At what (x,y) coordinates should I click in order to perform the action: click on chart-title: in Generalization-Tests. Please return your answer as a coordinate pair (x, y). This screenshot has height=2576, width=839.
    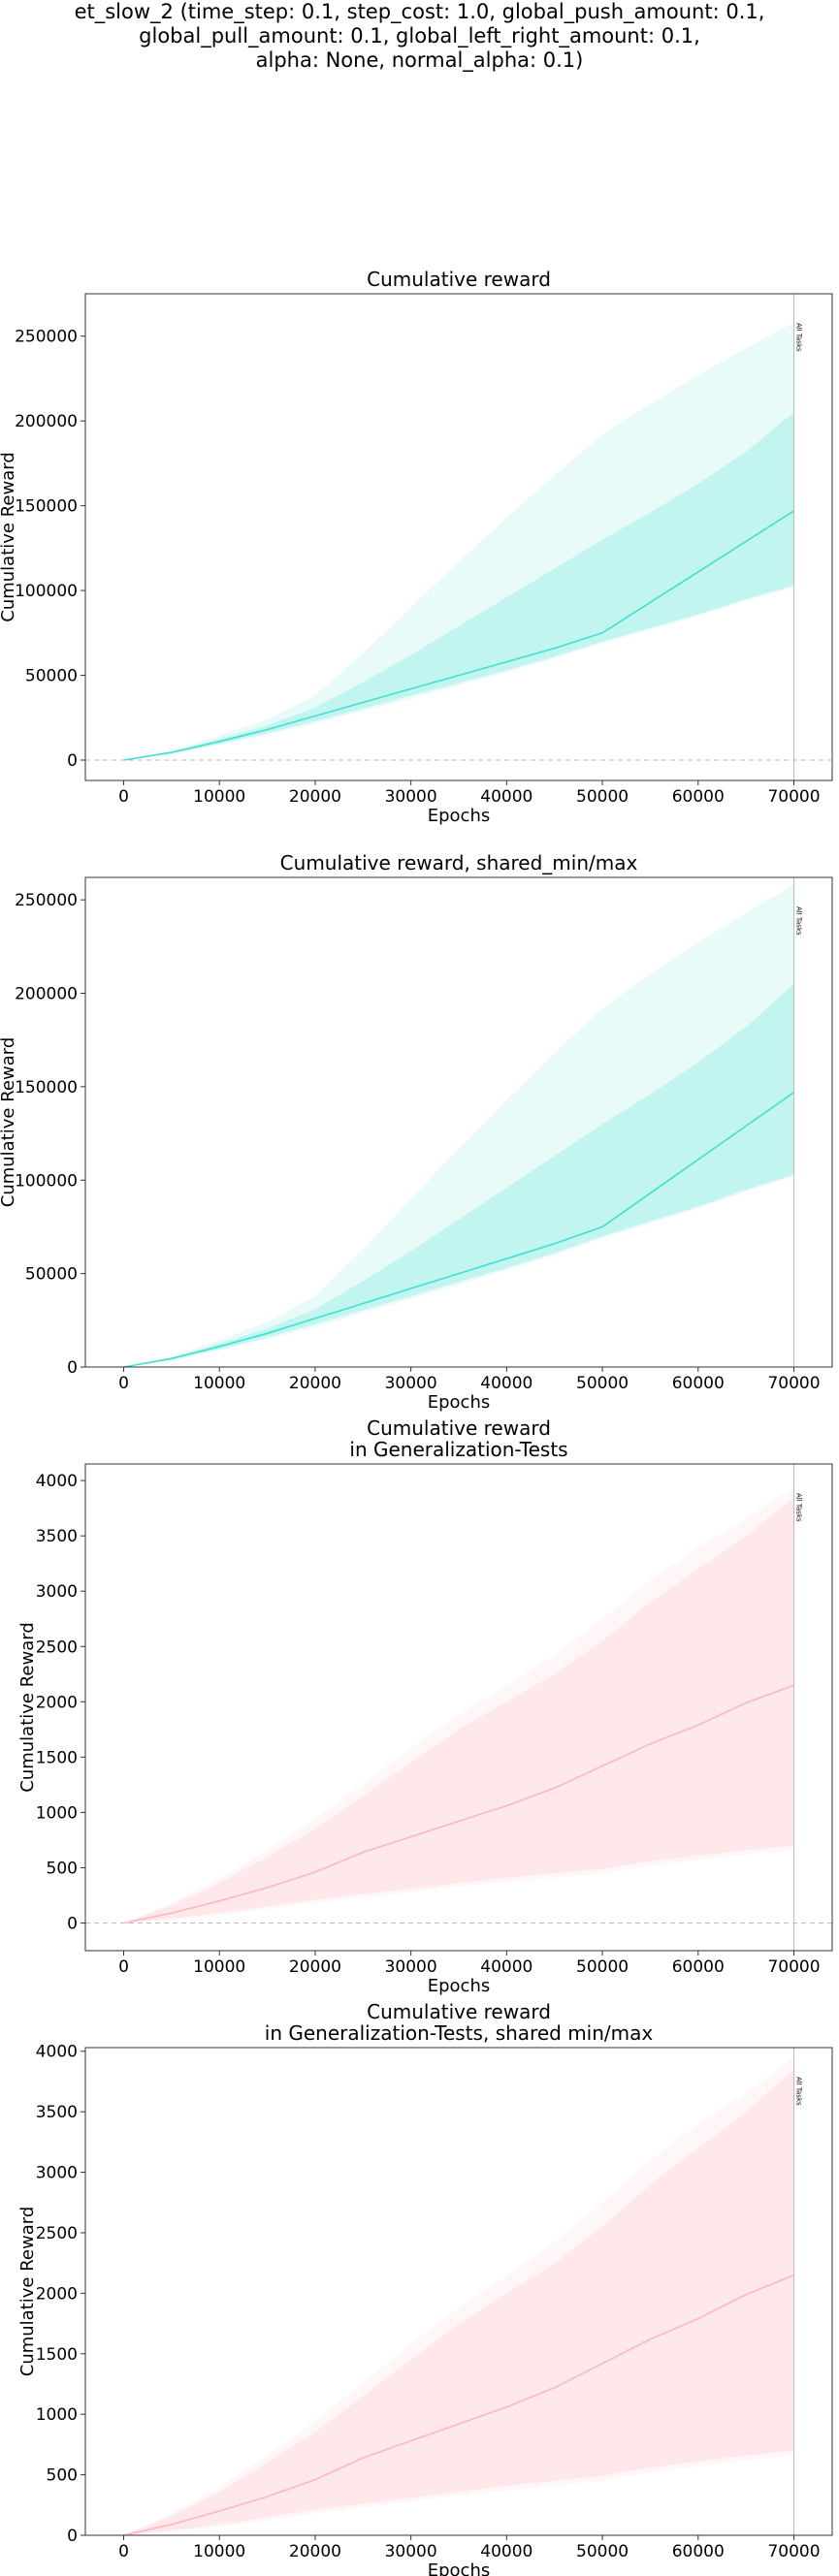
    Looking at the image, I should click on (458, 1449).